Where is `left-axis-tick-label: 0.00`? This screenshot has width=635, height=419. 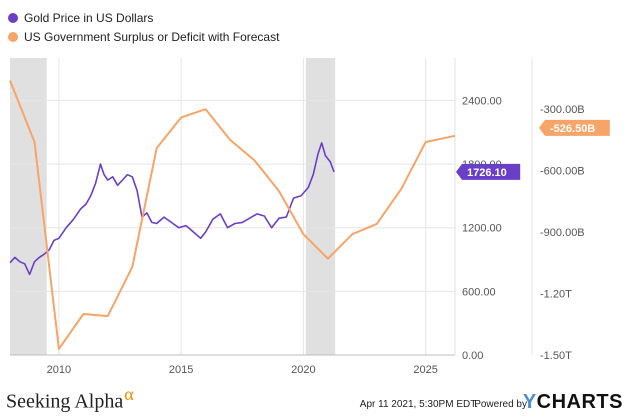 left-axis-tick-label: 0.00 is located at coordinates (472, 356).